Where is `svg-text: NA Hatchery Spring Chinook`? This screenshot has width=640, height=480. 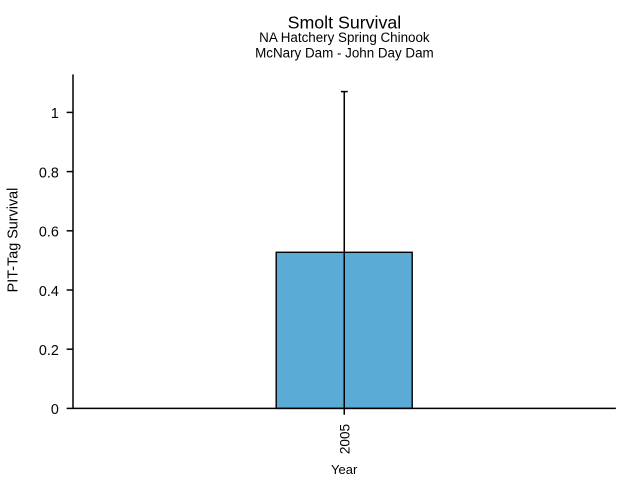 svg-text: NA Hatchery Spring Chinook is located at coordinates (344, 37).